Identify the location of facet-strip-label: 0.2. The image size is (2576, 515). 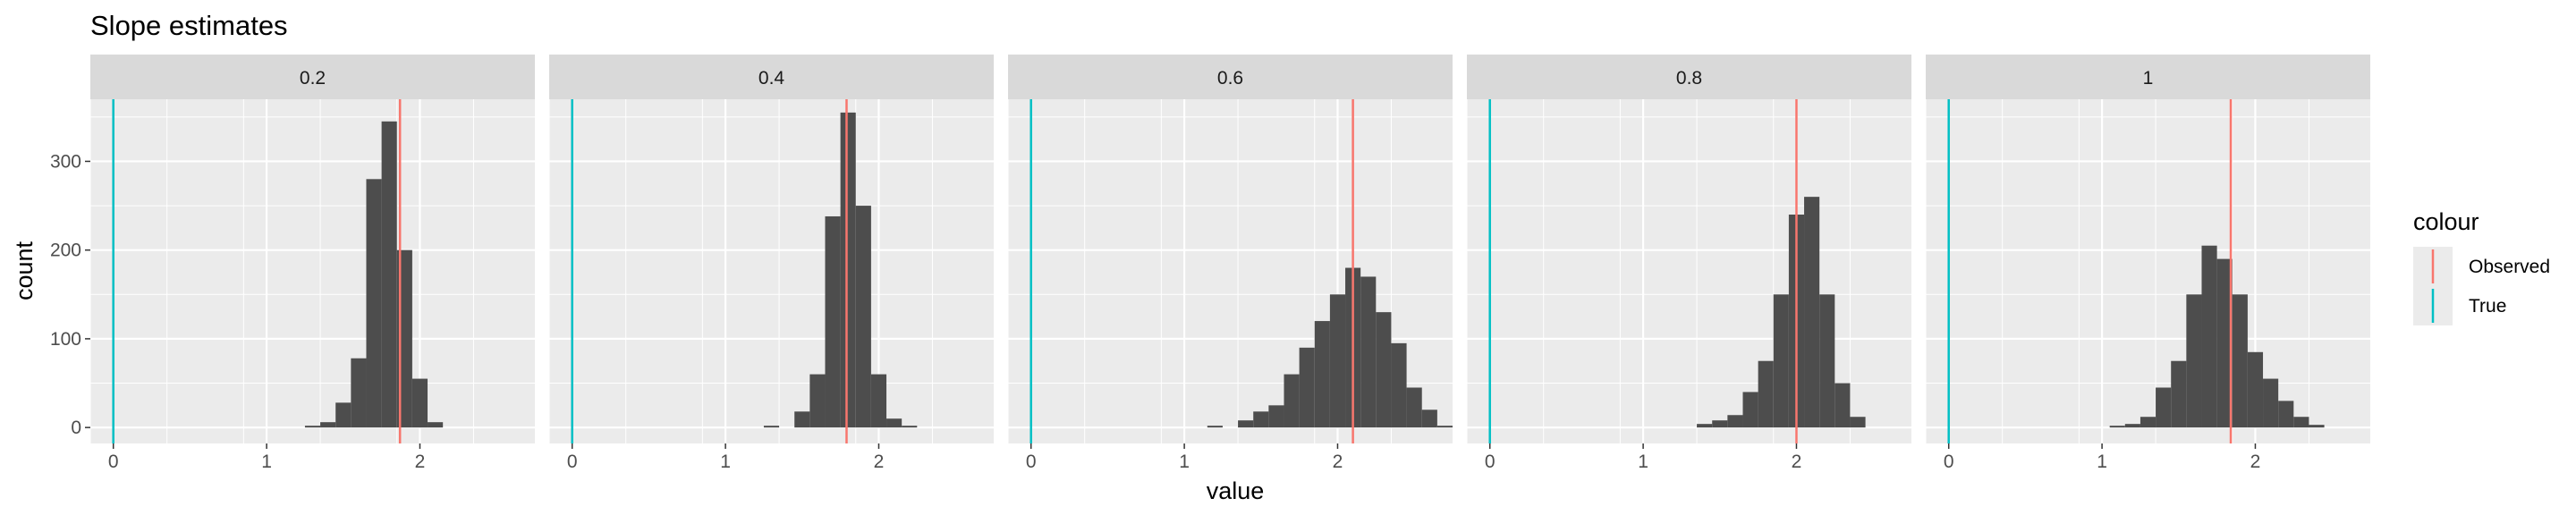
(313, 78).